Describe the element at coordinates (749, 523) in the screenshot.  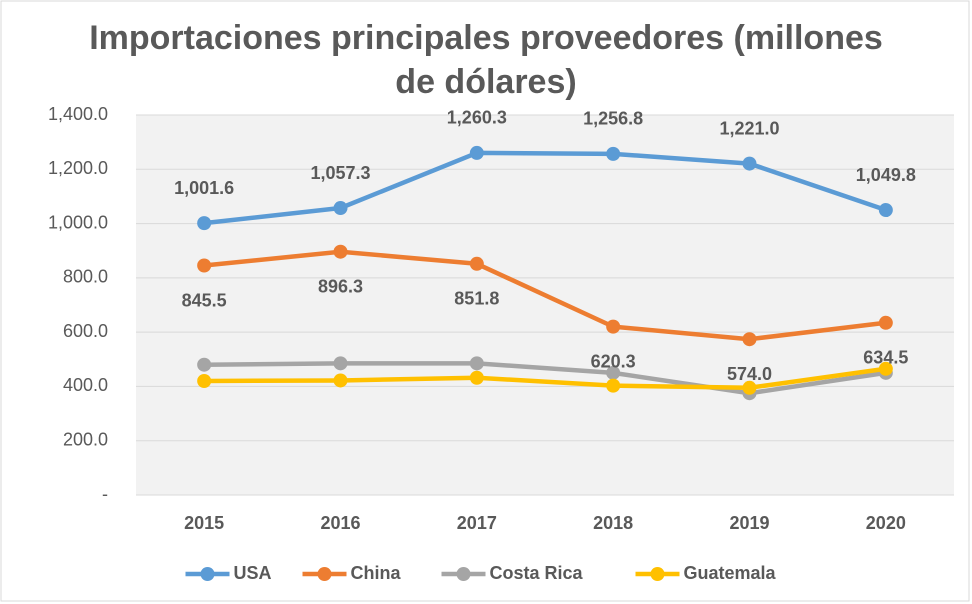
I see `x-tick-label: 2019` at that location.